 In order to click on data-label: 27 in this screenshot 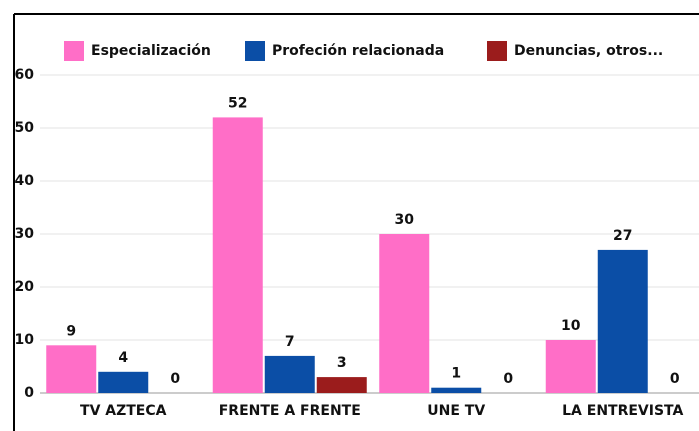, I will do `click(622, 236)`.